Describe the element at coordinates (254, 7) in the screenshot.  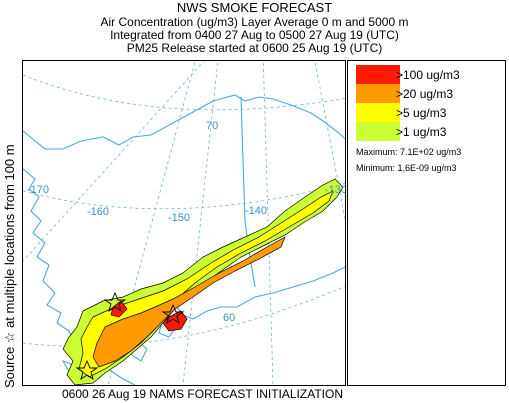
I see `forecast-title: NWS SMOKE FORECAST` at that location.